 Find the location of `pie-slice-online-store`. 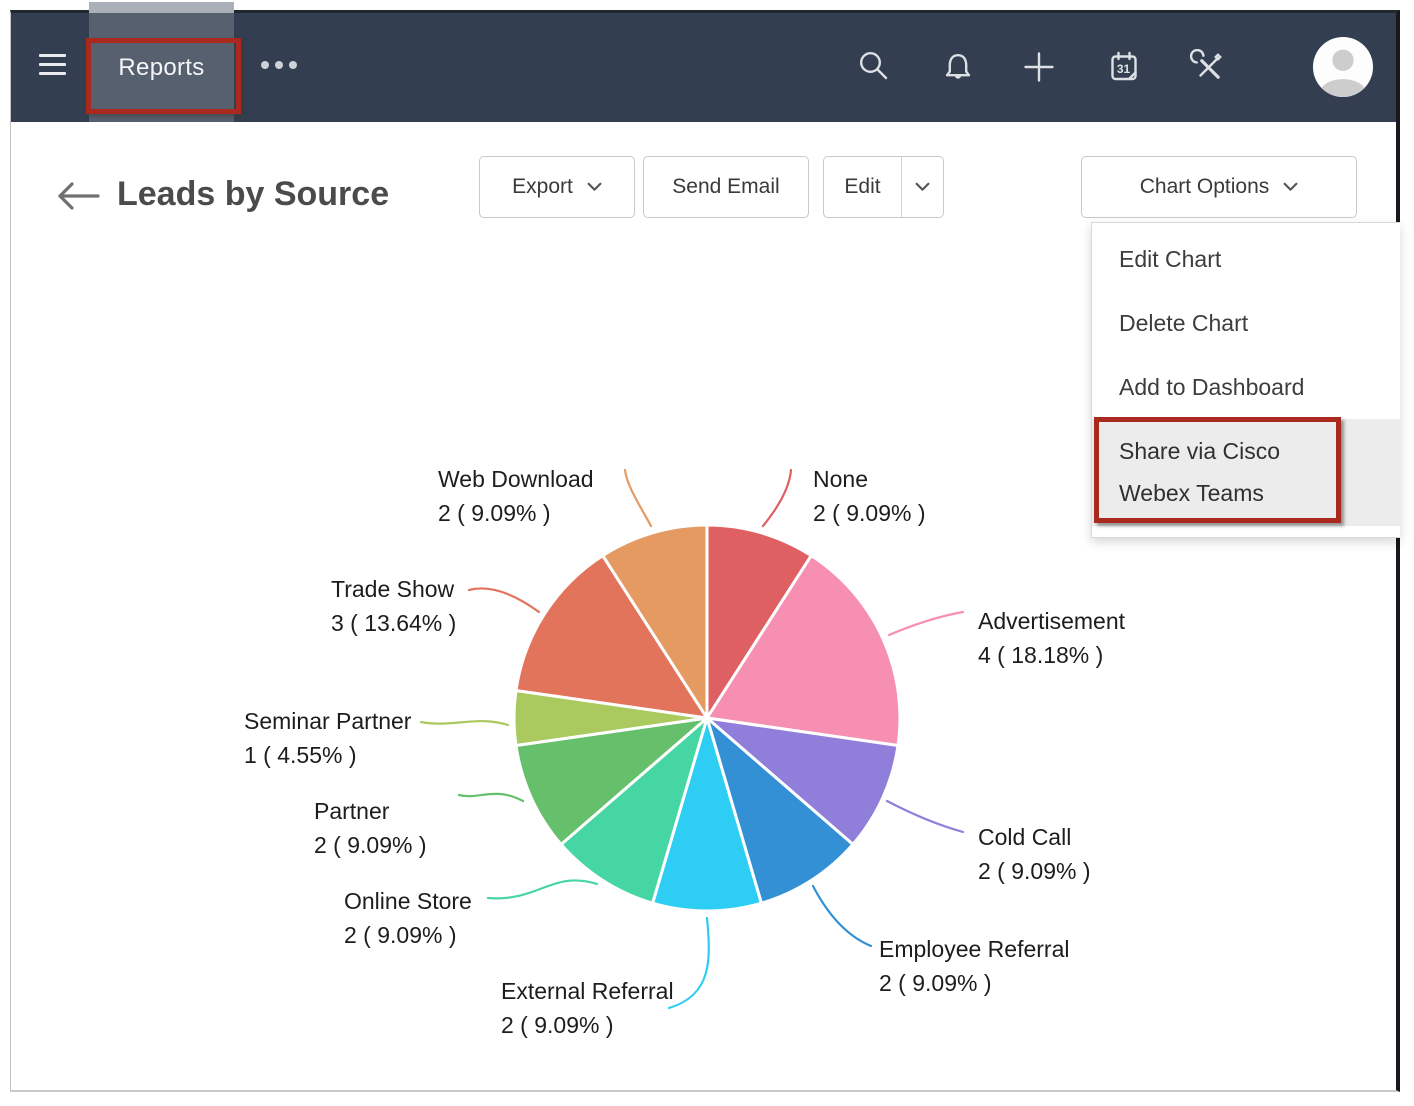

pie-slice-online-store is located at coordinates (634, 810).